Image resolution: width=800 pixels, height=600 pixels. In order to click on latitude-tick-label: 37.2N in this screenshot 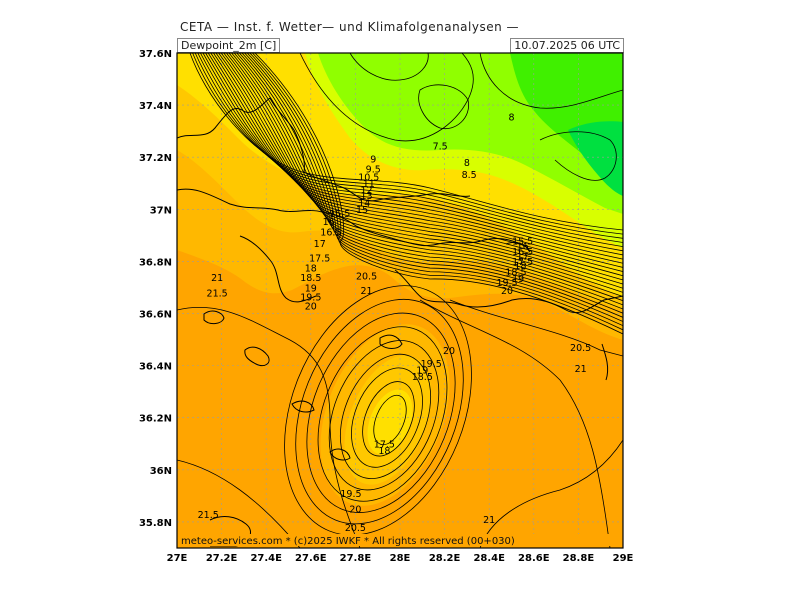, I will do `click(155, 158)`.